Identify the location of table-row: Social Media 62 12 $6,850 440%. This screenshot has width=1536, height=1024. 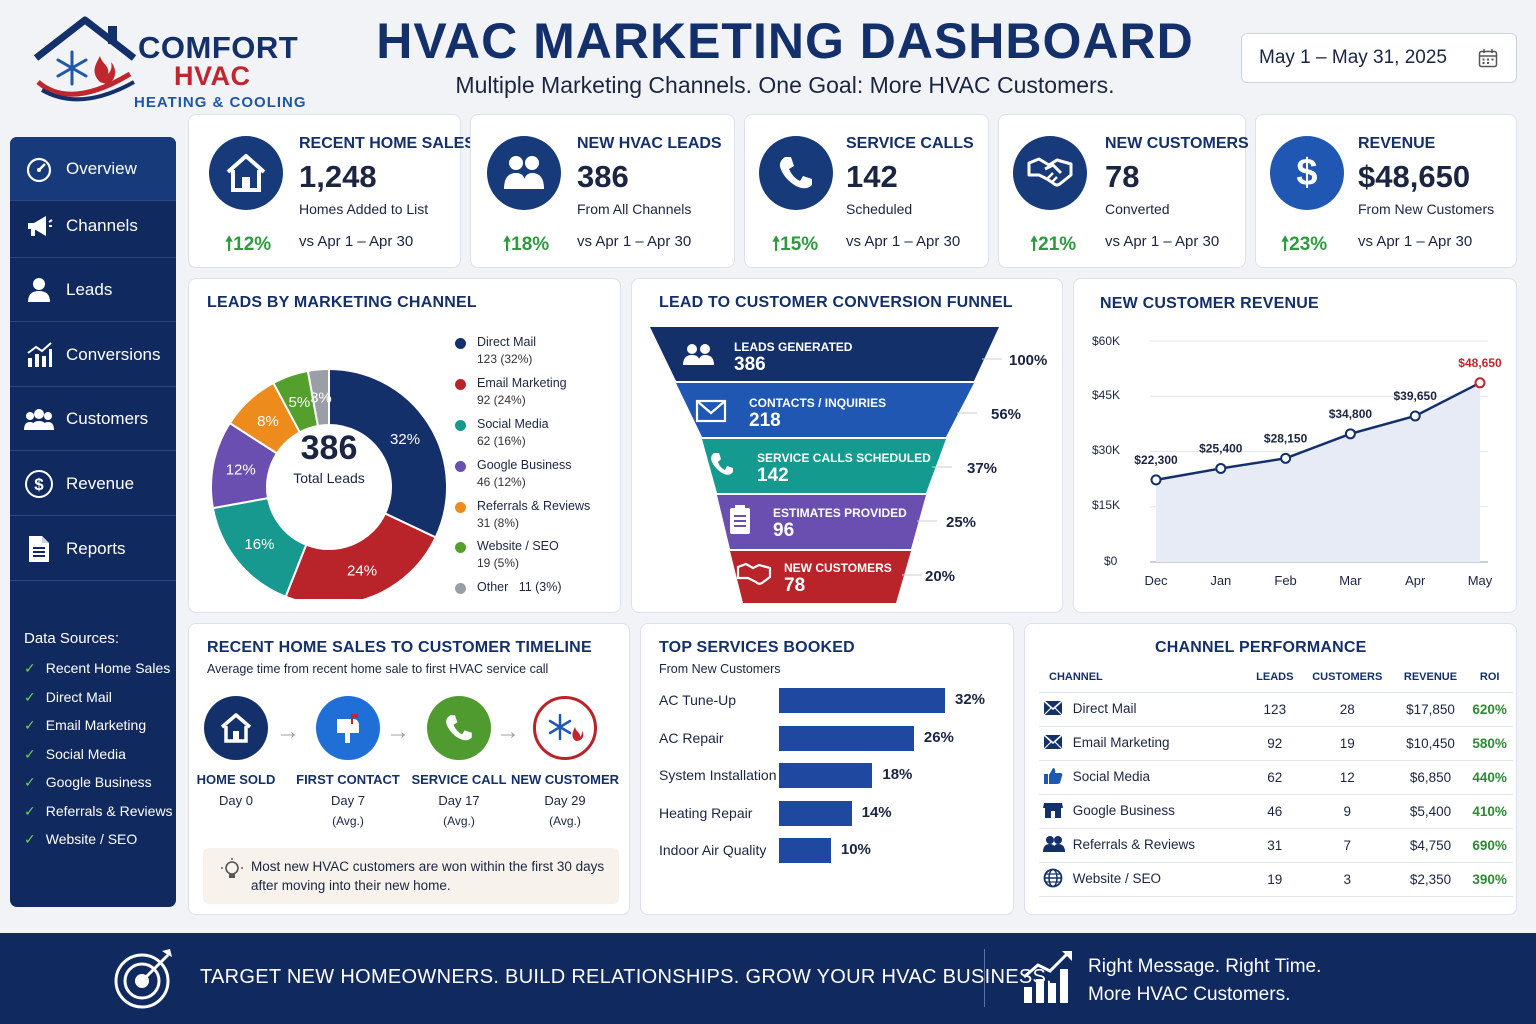
(1276, 777).